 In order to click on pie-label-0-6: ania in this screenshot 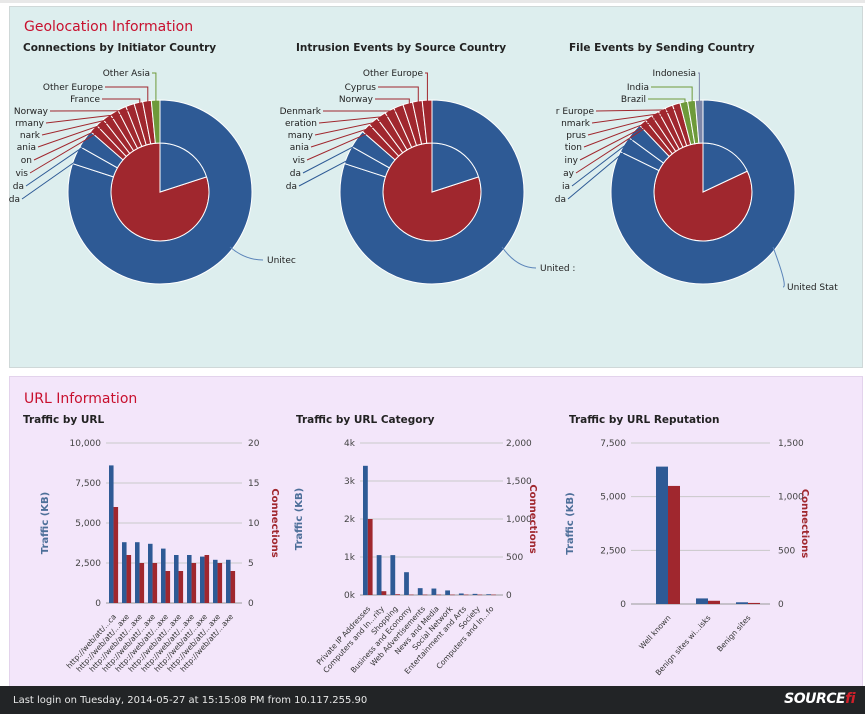, I will do `click(26, 148)`.